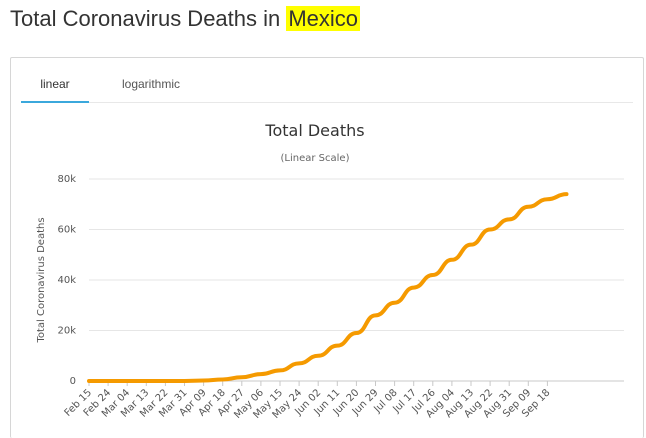 The image size is (646, 438). What do you see at coordinates (314, 130) in the screenshot?
I see `chart-title: Total Deaths` at bounding box center [314, 130].